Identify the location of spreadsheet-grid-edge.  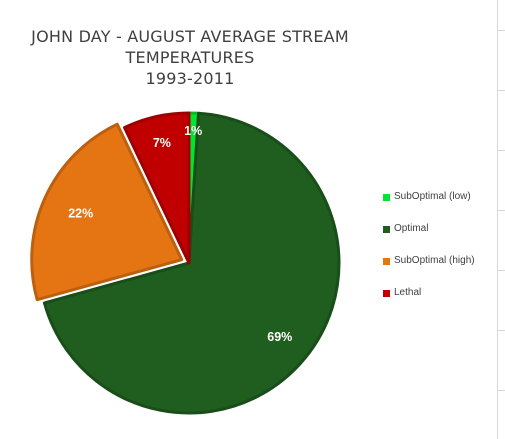
(501, 219).